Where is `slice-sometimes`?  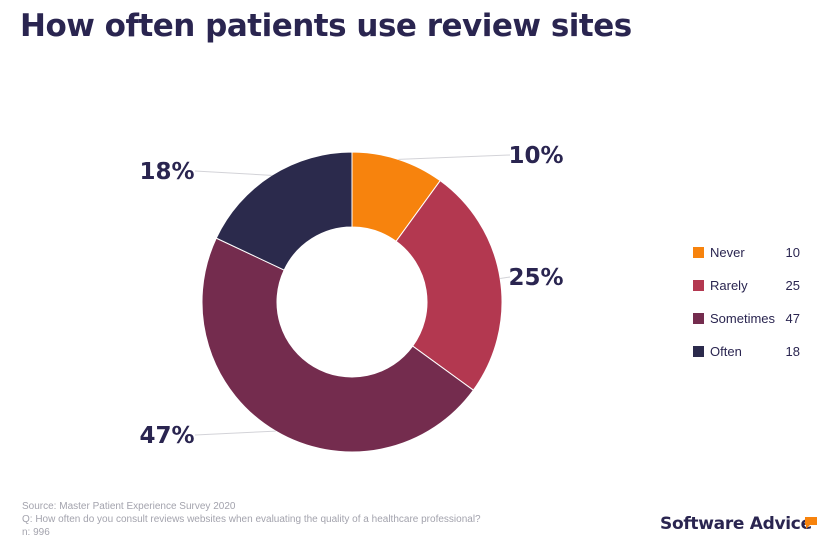
slice-sometimes is located at coordinates (338, 345).